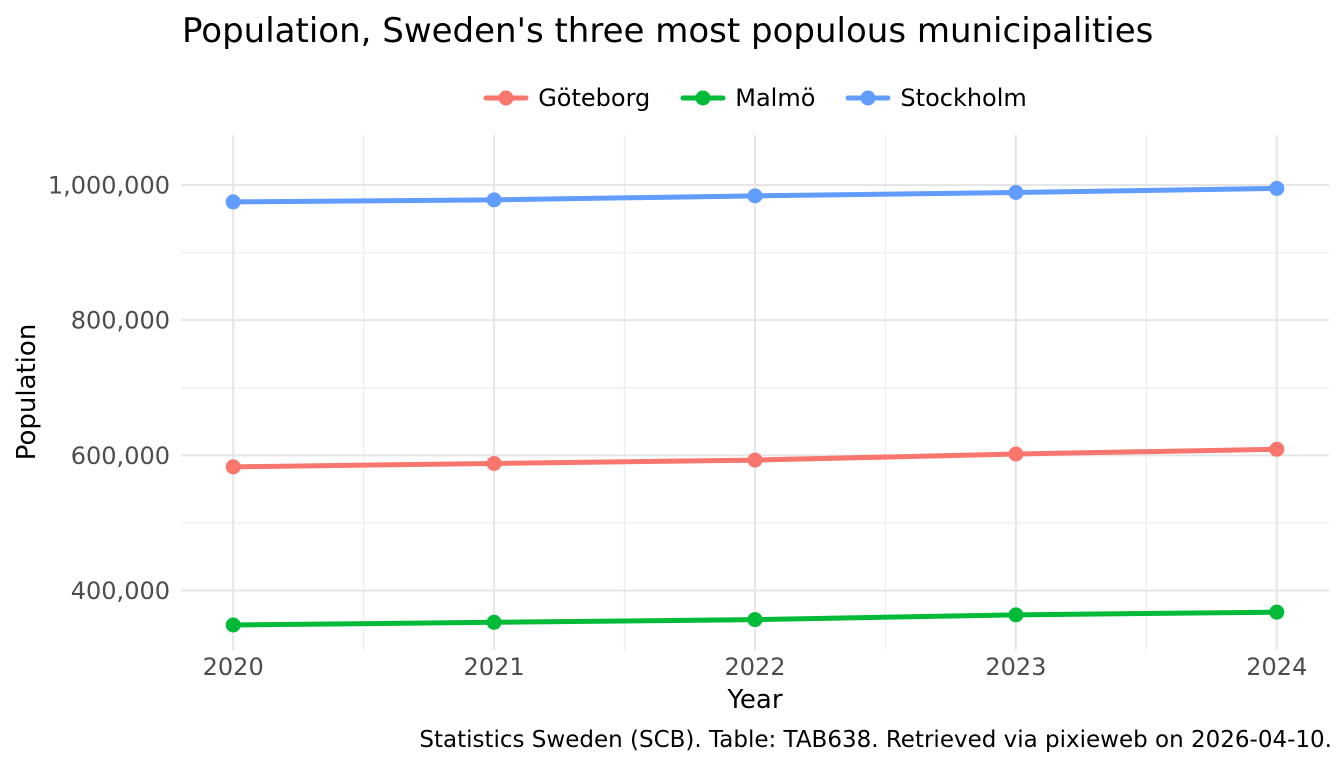  Describe the element at coordinates (494, 622) in the screenshot. I see `data-point-malmö-2021` at that location.